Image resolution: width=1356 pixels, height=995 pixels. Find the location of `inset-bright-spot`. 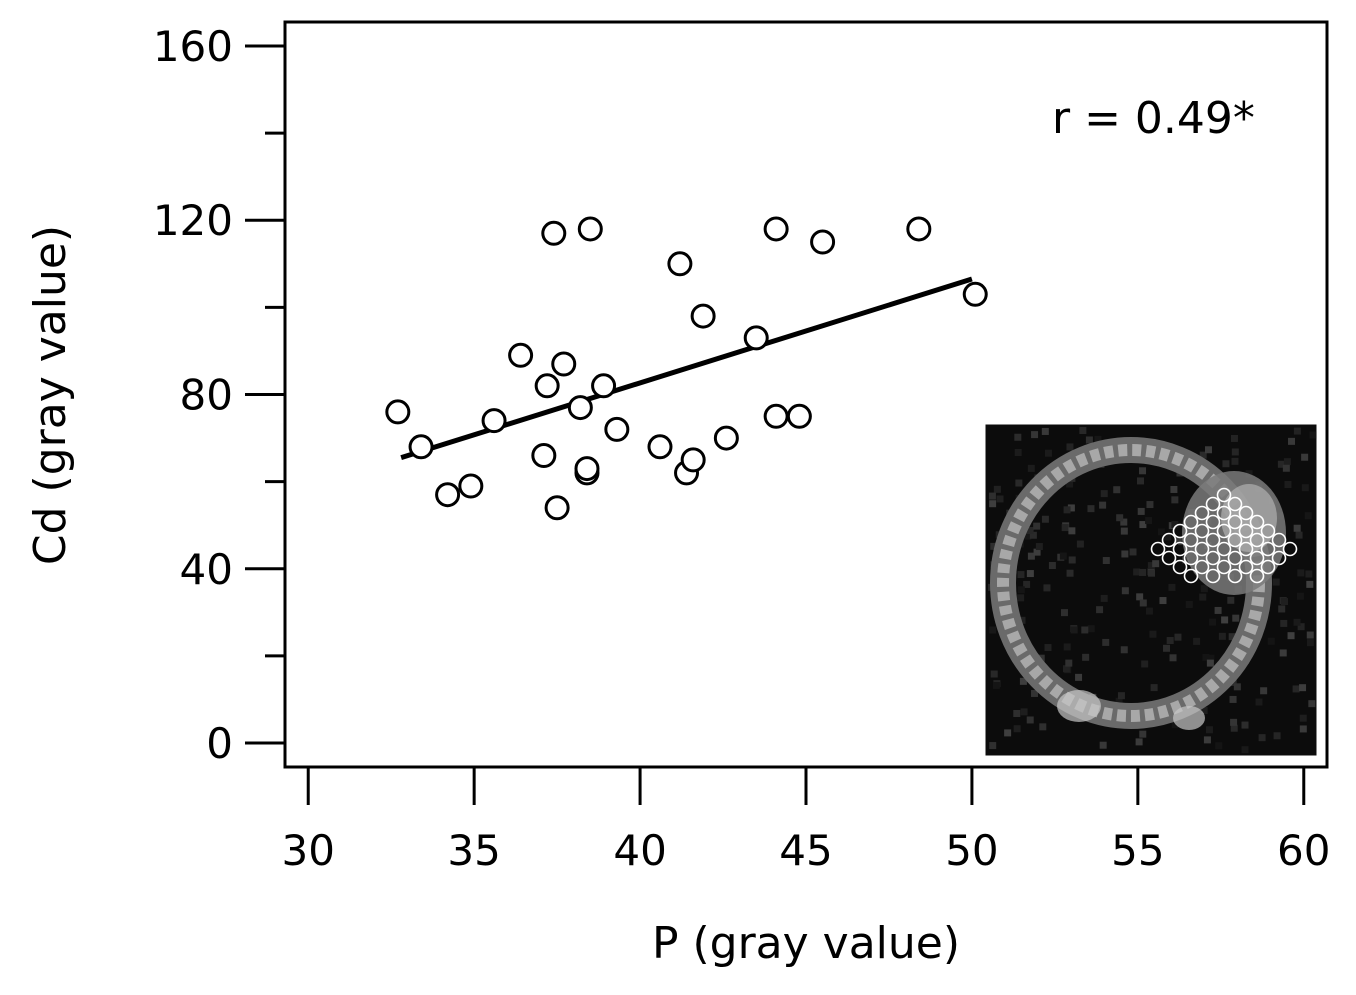

inset-bright-spot is located at coordinates (1189, 718).